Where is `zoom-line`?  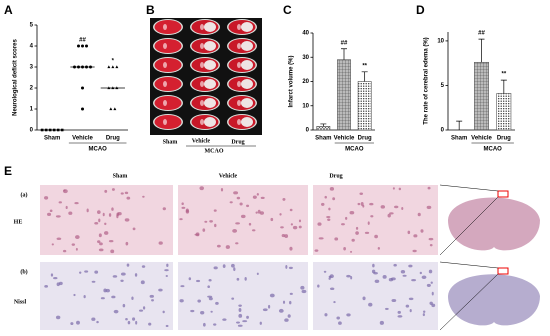
zoom-line is located at coordinates (469, 188).